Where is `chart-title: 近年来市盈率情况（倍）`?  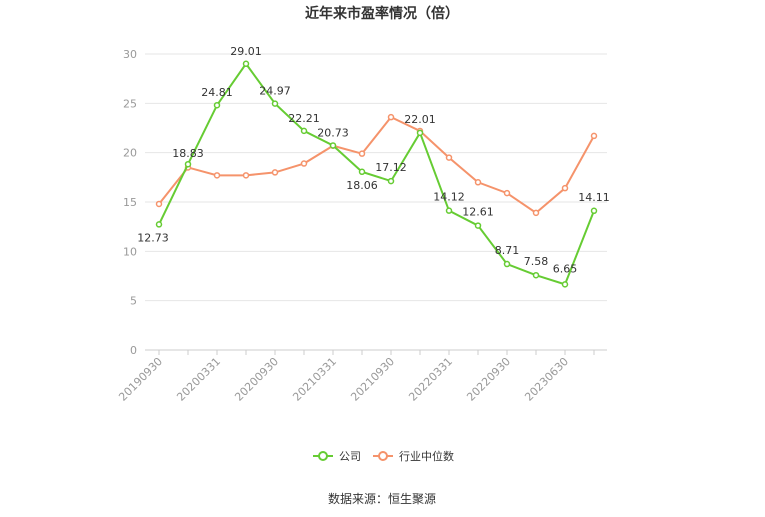
chart-title: 近年来市盈率情况（倍） is located at coordinates (382, 13).